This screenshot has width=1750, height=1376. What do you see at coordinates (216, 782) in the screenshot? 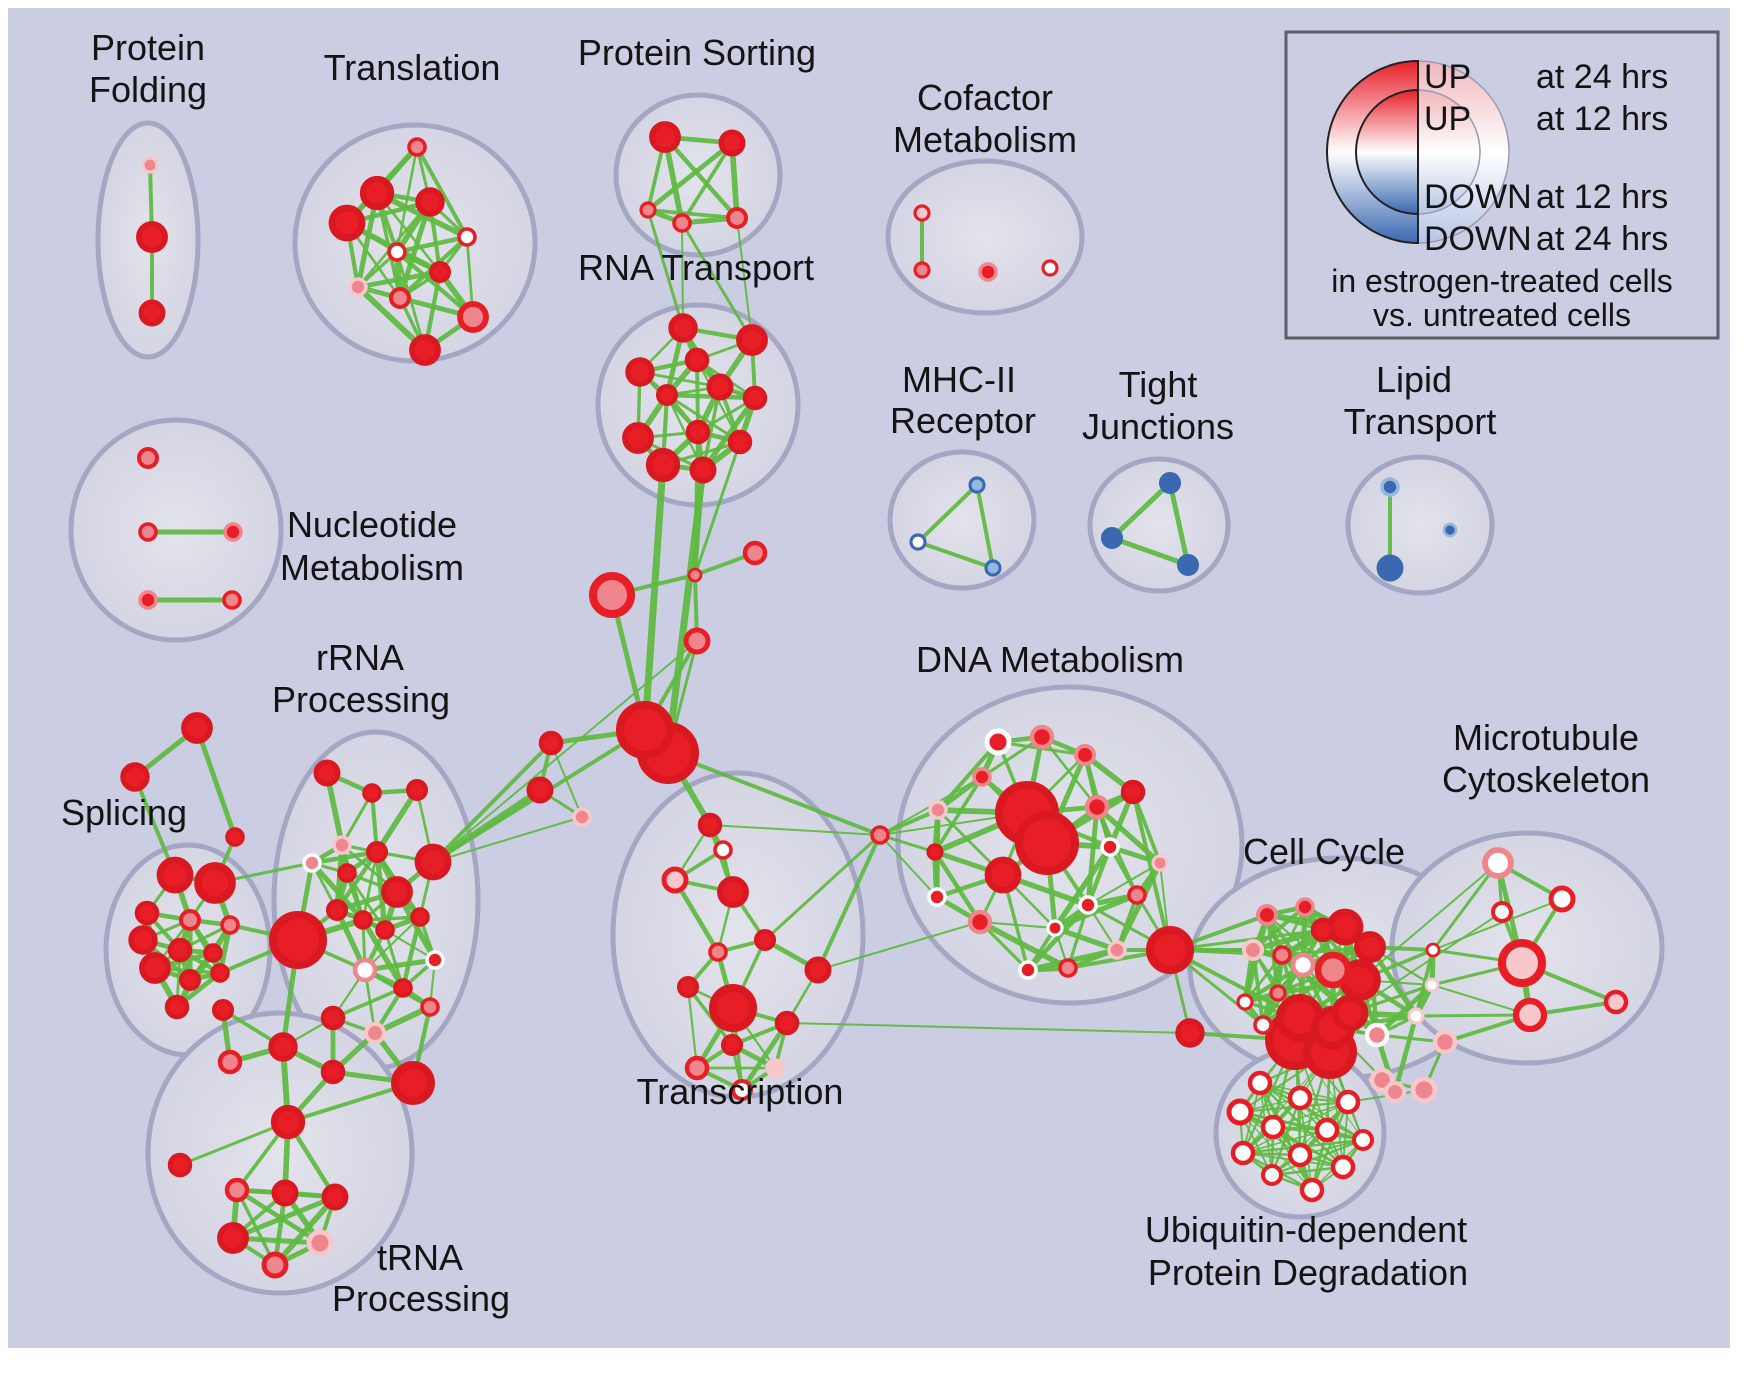
I see `edge-tri` at bounding box center [216, 782].